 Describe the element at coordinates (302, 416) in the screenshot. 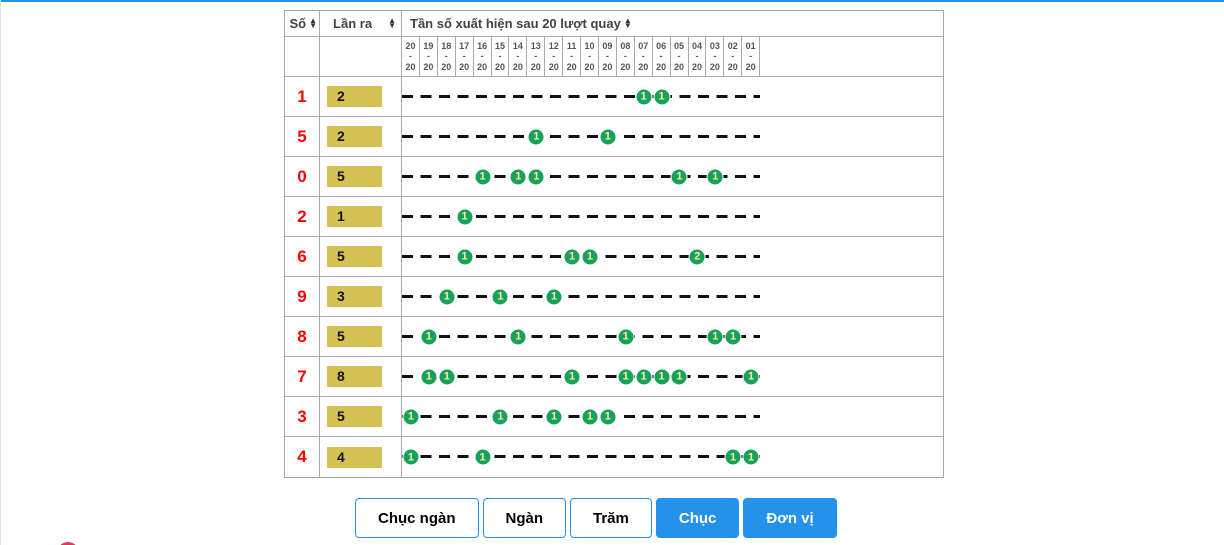

I see `row-number: 3` at that location.